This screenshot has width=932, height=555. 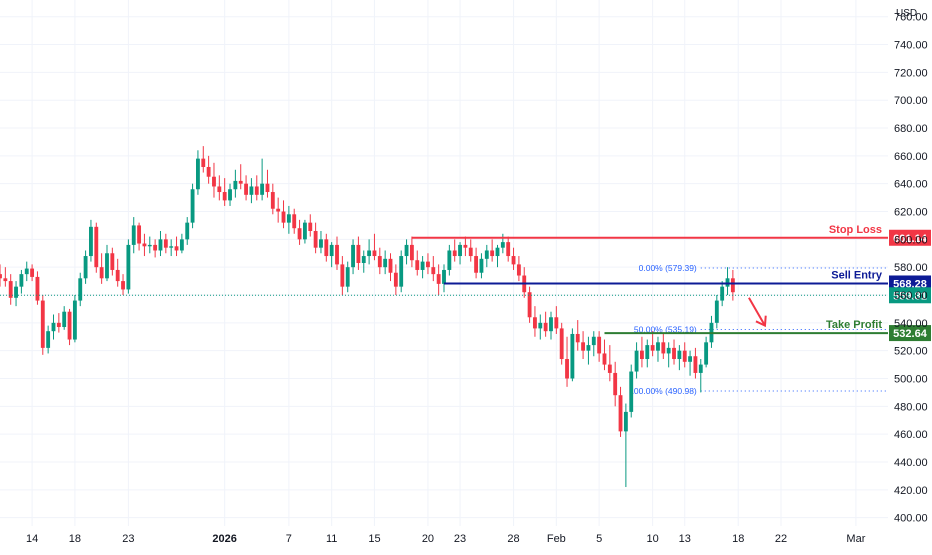 What do you see at coordinates (685, 539) in the screenshot?
I see `x-tick-label: 13` at bounding box center [685, 539].